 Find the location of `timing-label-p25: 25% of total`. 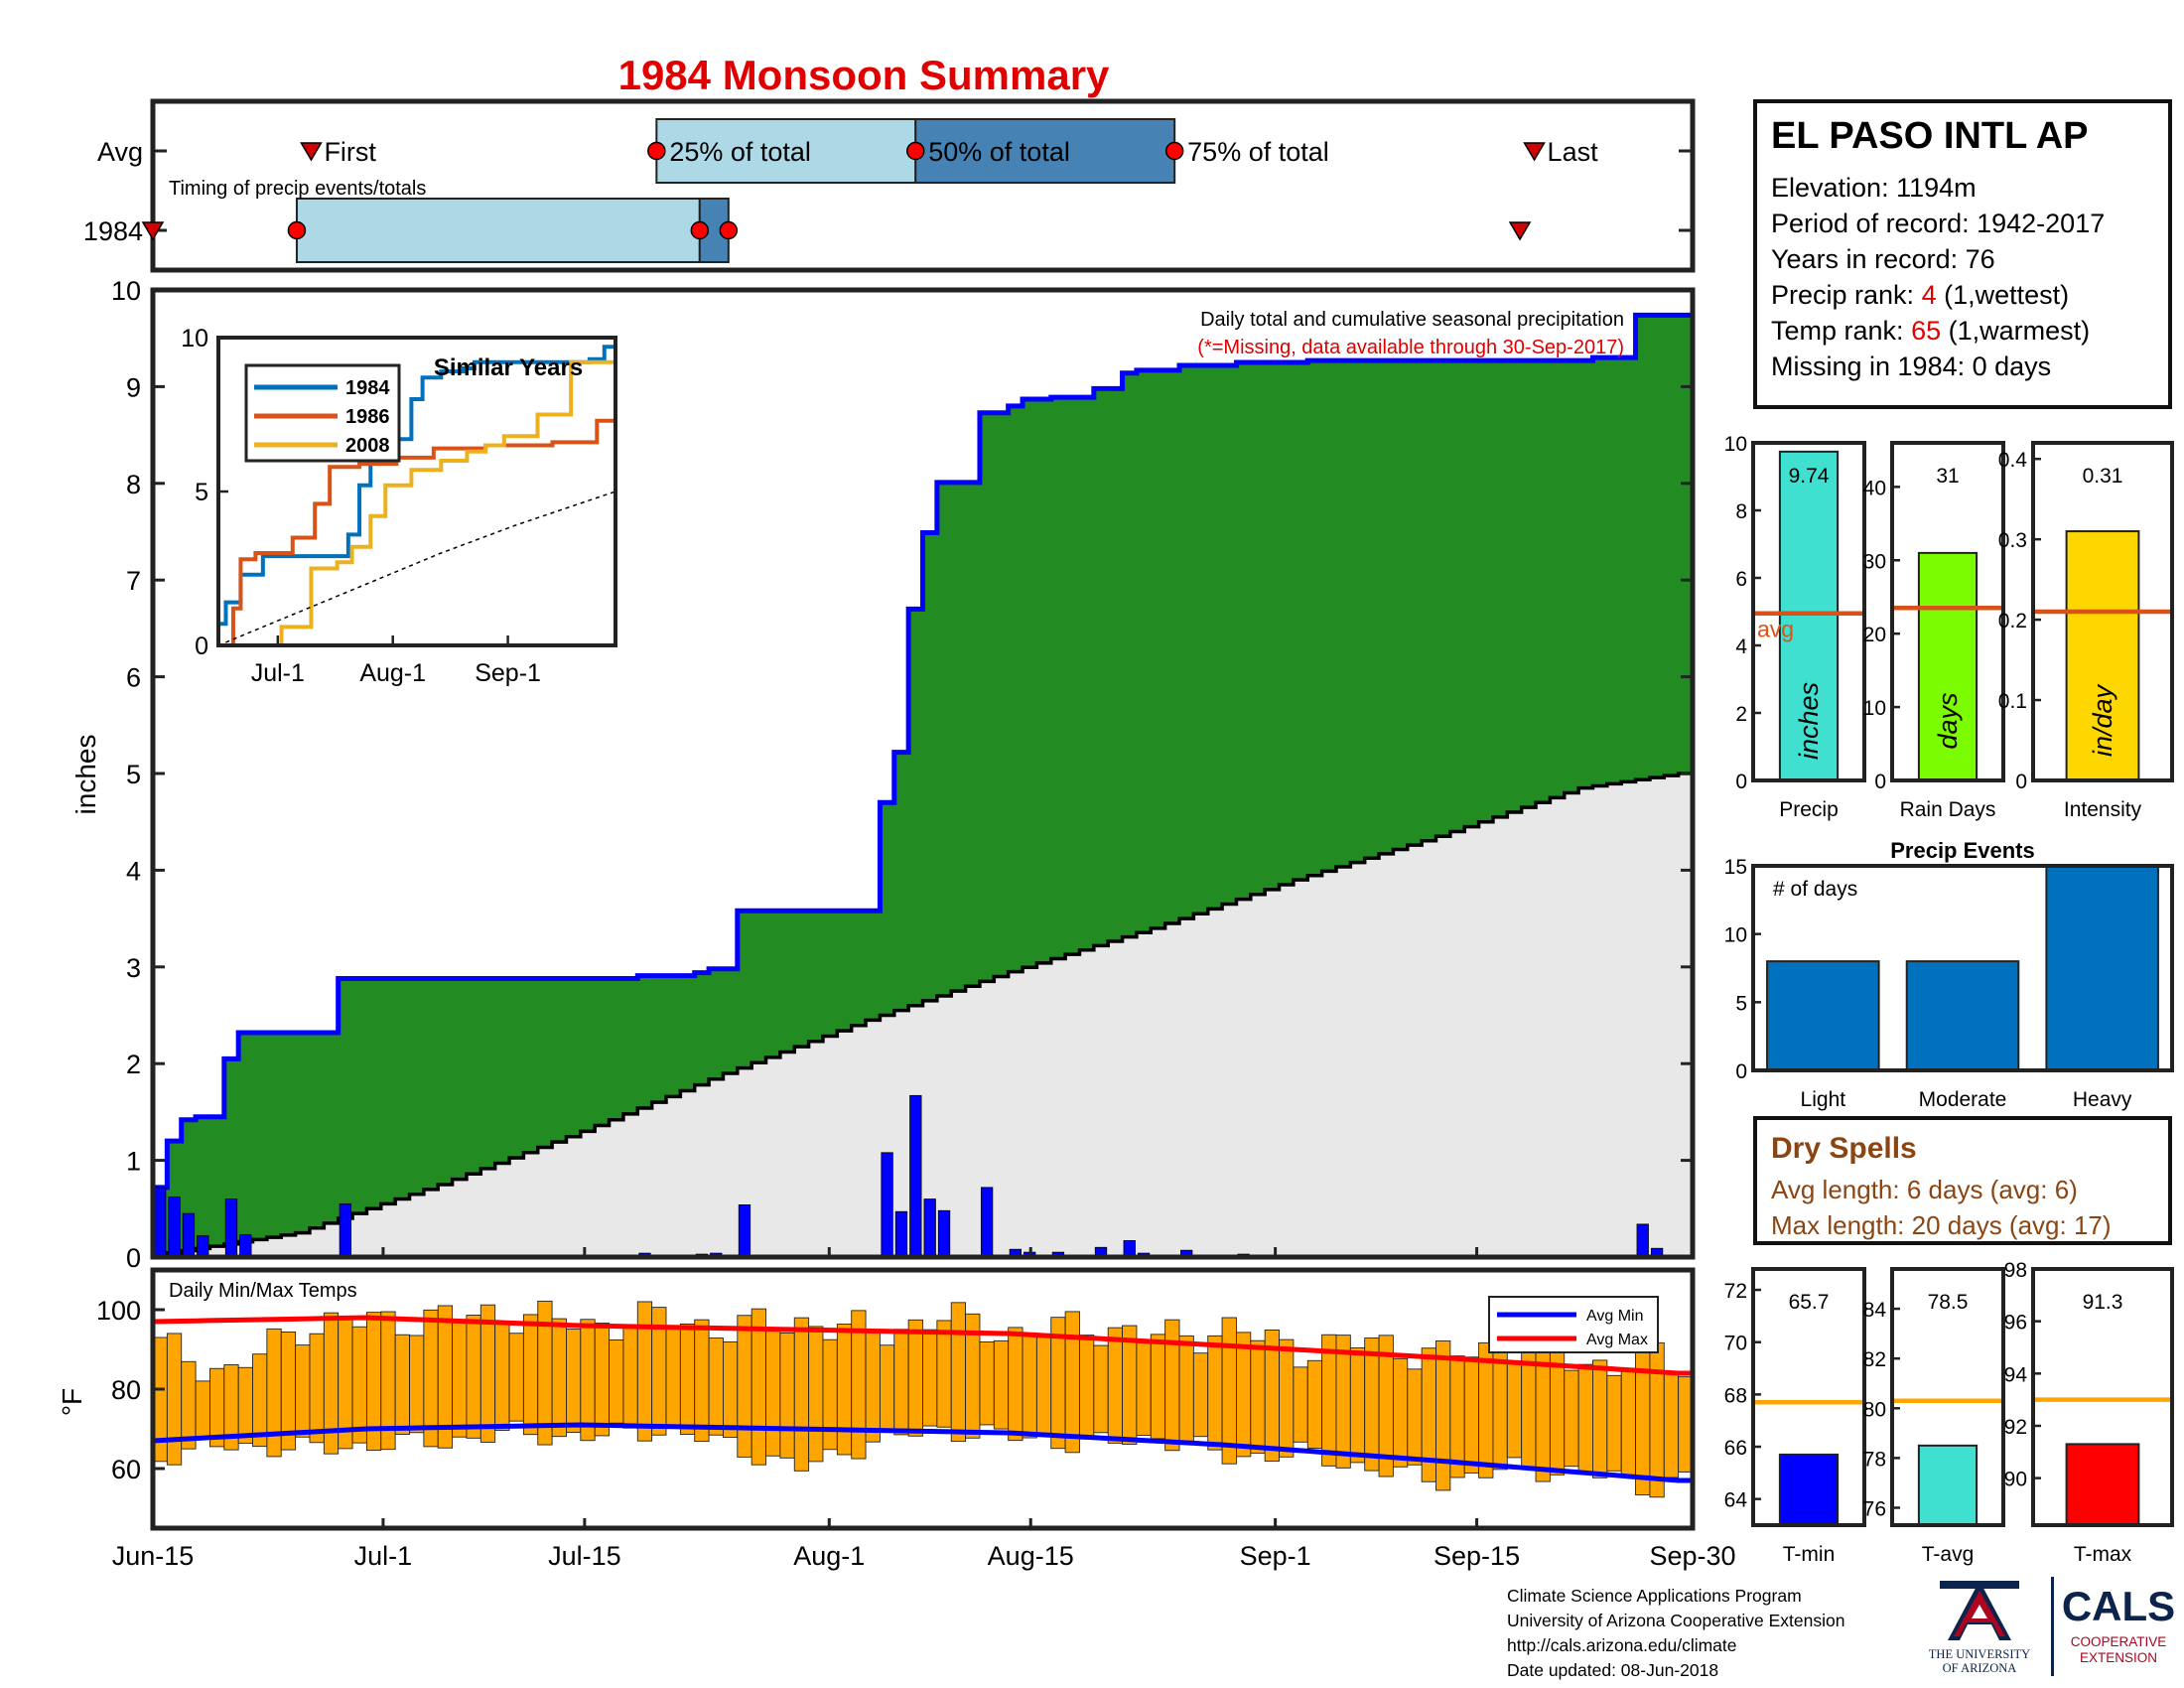

timing-label-p25: 25% of total is located at coordinates (740, 152).